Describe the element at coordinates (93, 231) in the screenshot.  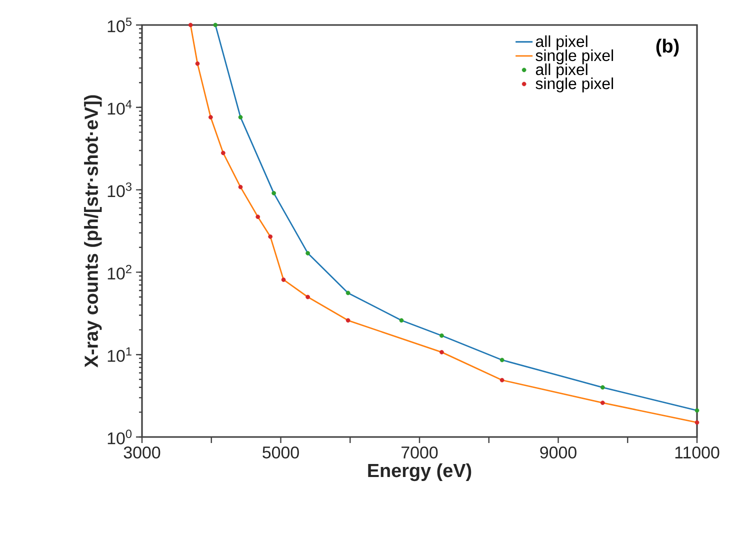
I see `y-axis-title: X-ray counts (ph/[str·shot·eV])` at that location.